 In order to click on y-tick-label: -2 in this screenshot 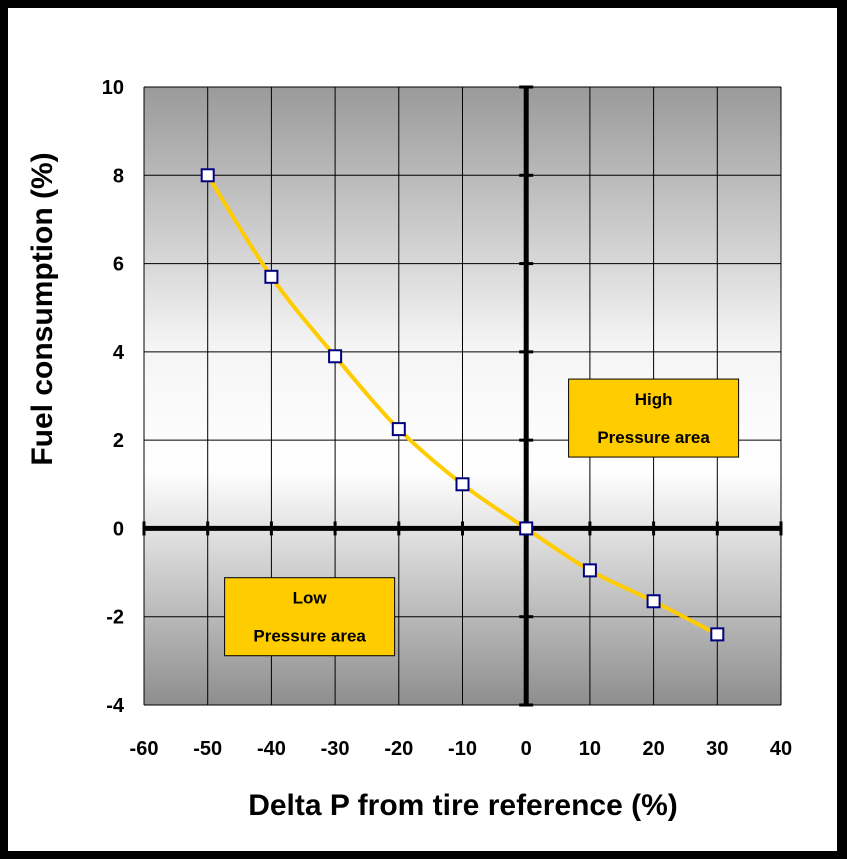, I will do `click(115, 618)`.